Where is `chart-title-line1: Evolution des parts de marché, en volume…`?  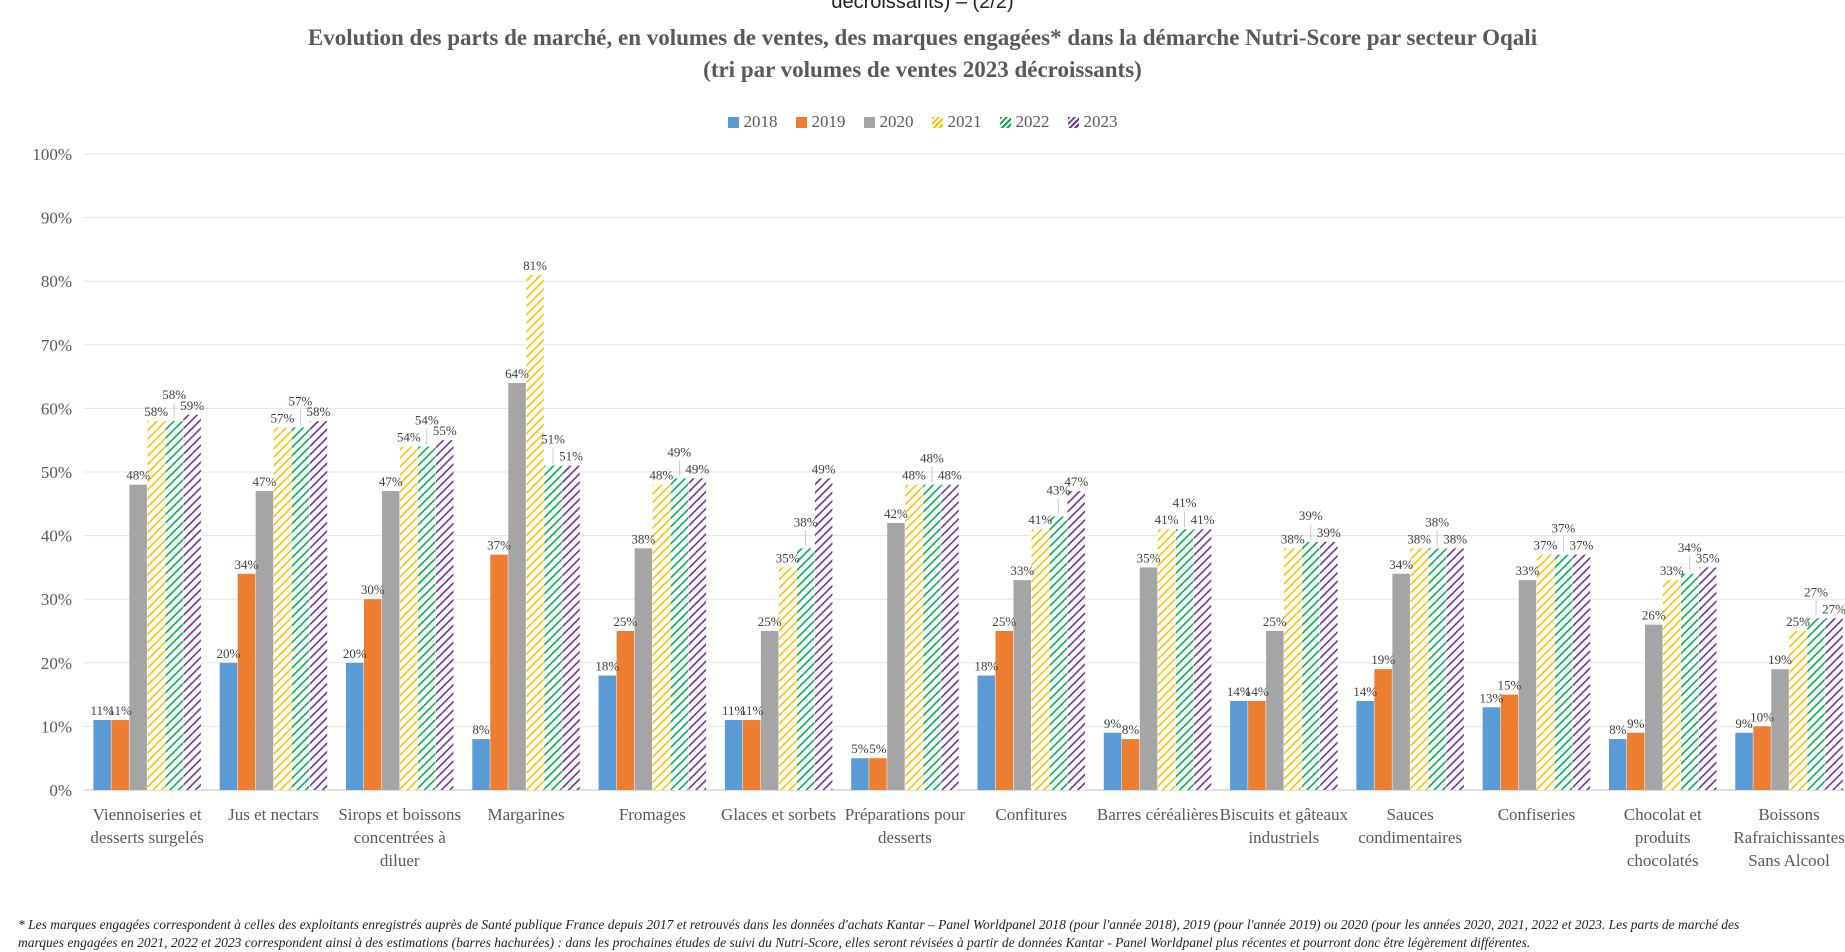 chart-title-line1: Evolution des parts de marché, en volume… is located at coordinates (922, 37).